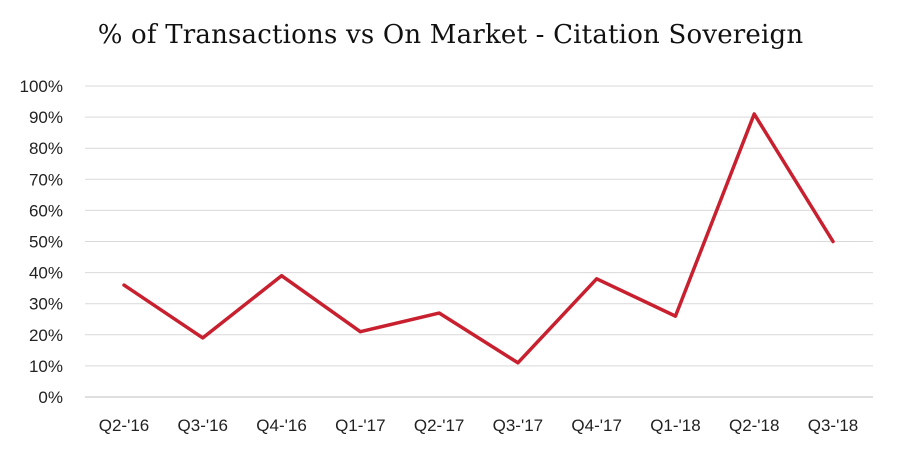 Image resolution: width=901 pixels, height=451 pixels. Describe the element at coordinates (596, 425) in the screenshot. I see `x-tick-label: Q4-'17` at that location.